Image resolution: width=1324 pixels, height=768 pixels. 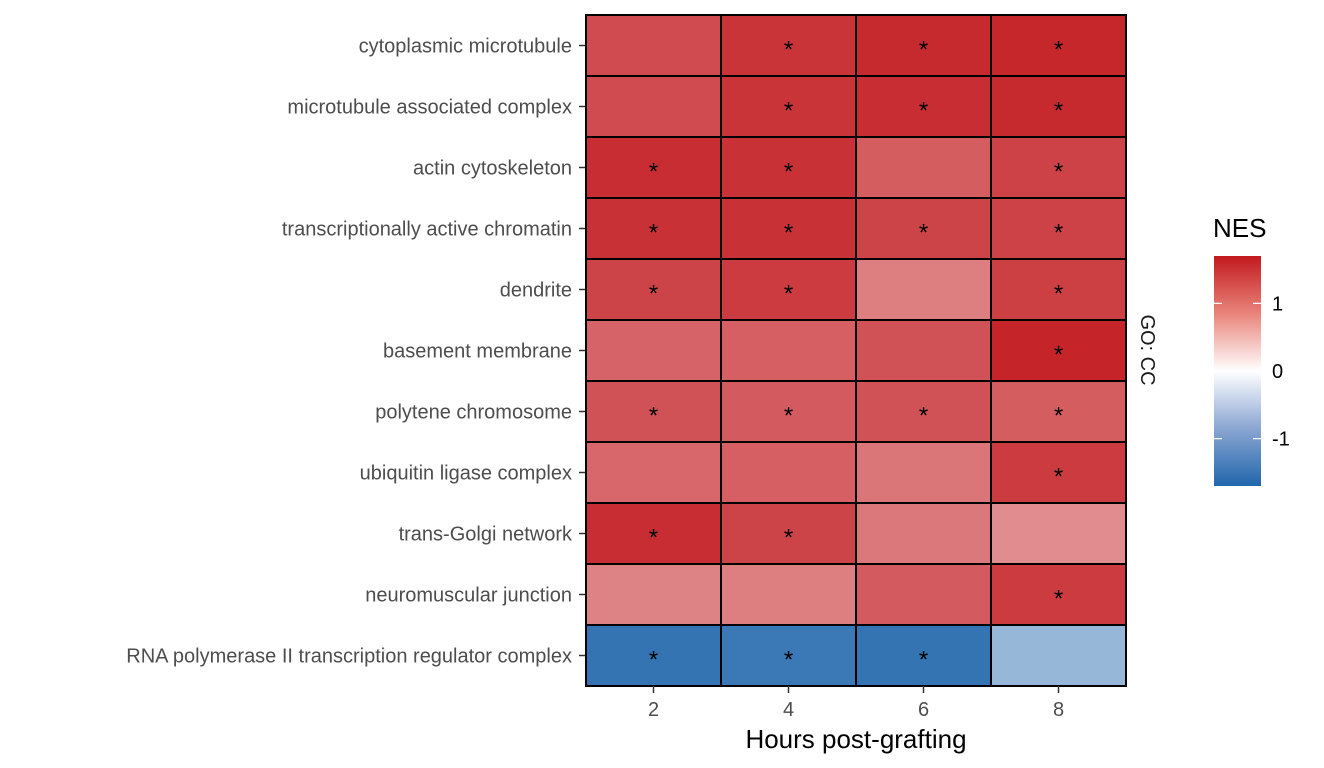 I want to click on color-legend: NES 1 0 -1, so click(x=1251, y=349).